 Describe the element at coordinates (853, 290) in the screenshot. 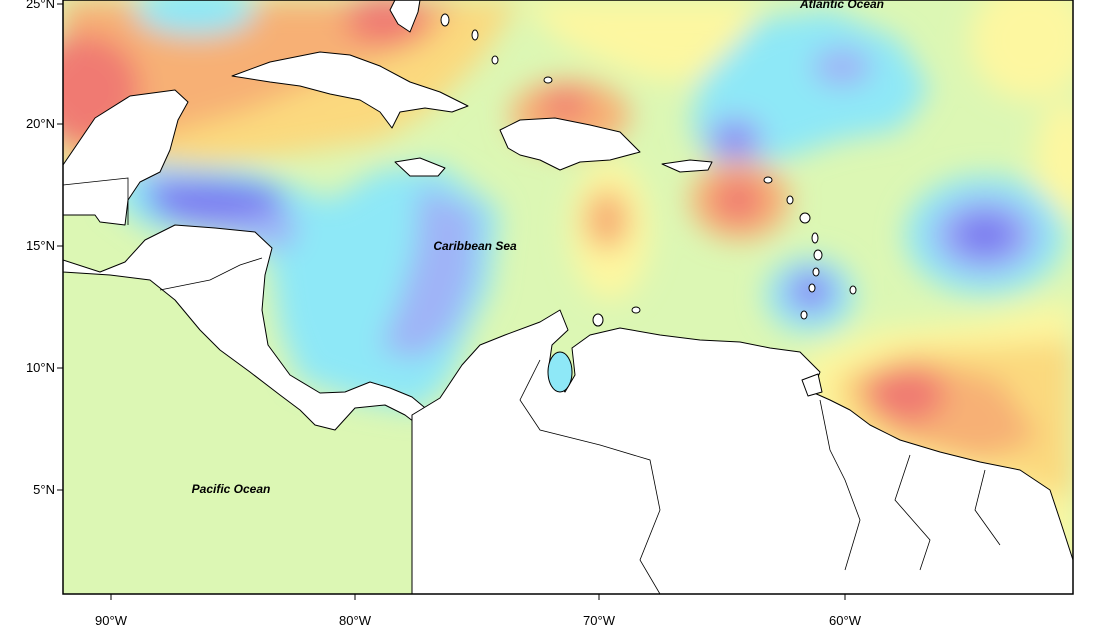

I see `island-barbados` at that location.